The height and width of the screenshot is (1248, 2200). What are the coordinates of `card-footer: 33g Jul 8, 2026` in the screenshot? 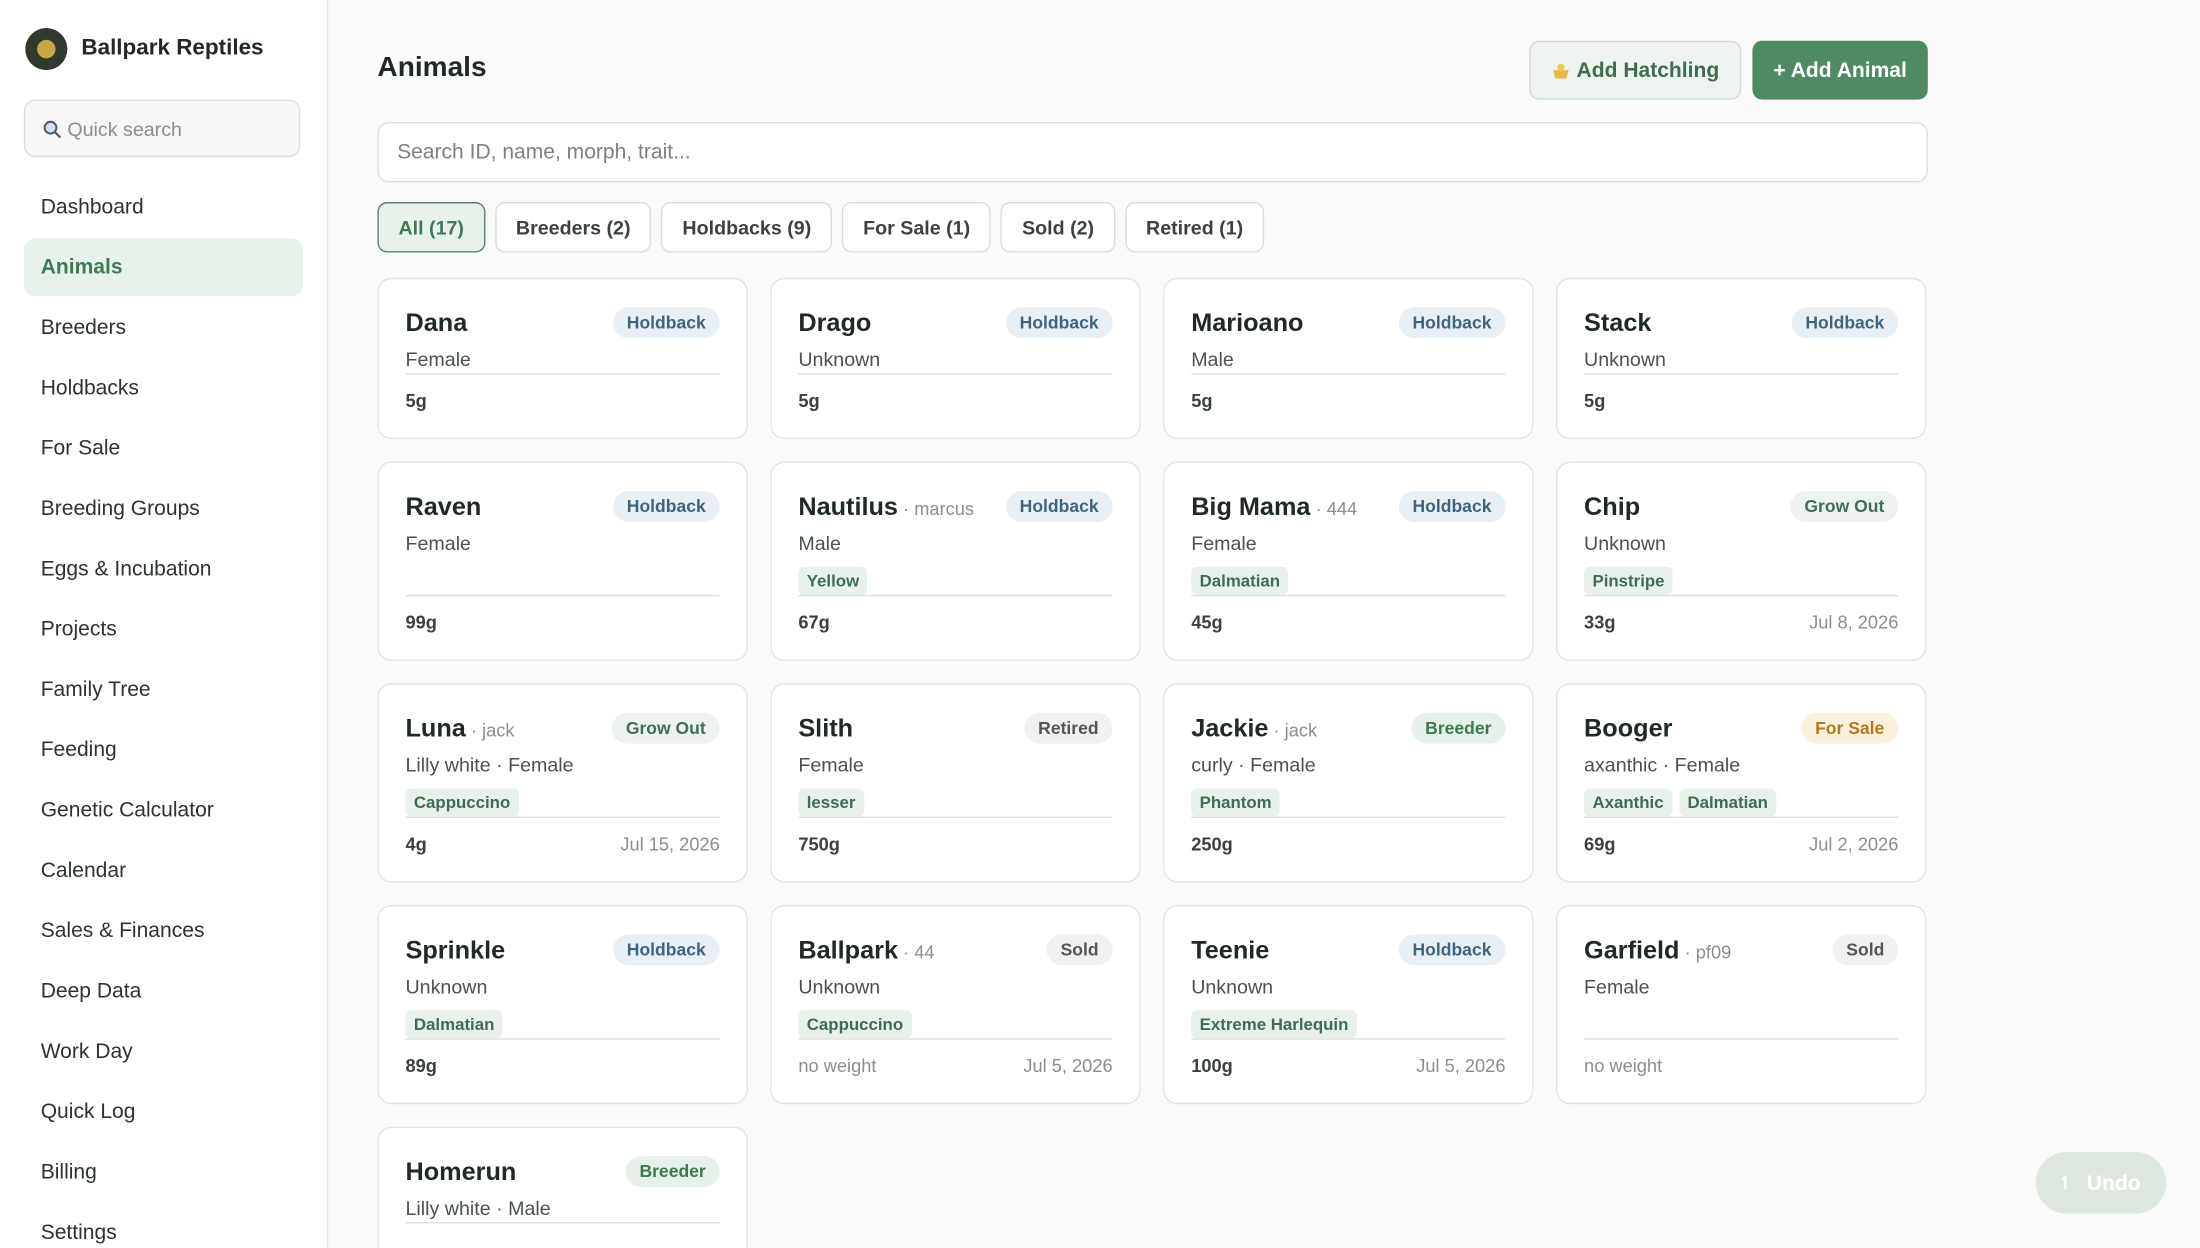 It's located at (1741, 614).